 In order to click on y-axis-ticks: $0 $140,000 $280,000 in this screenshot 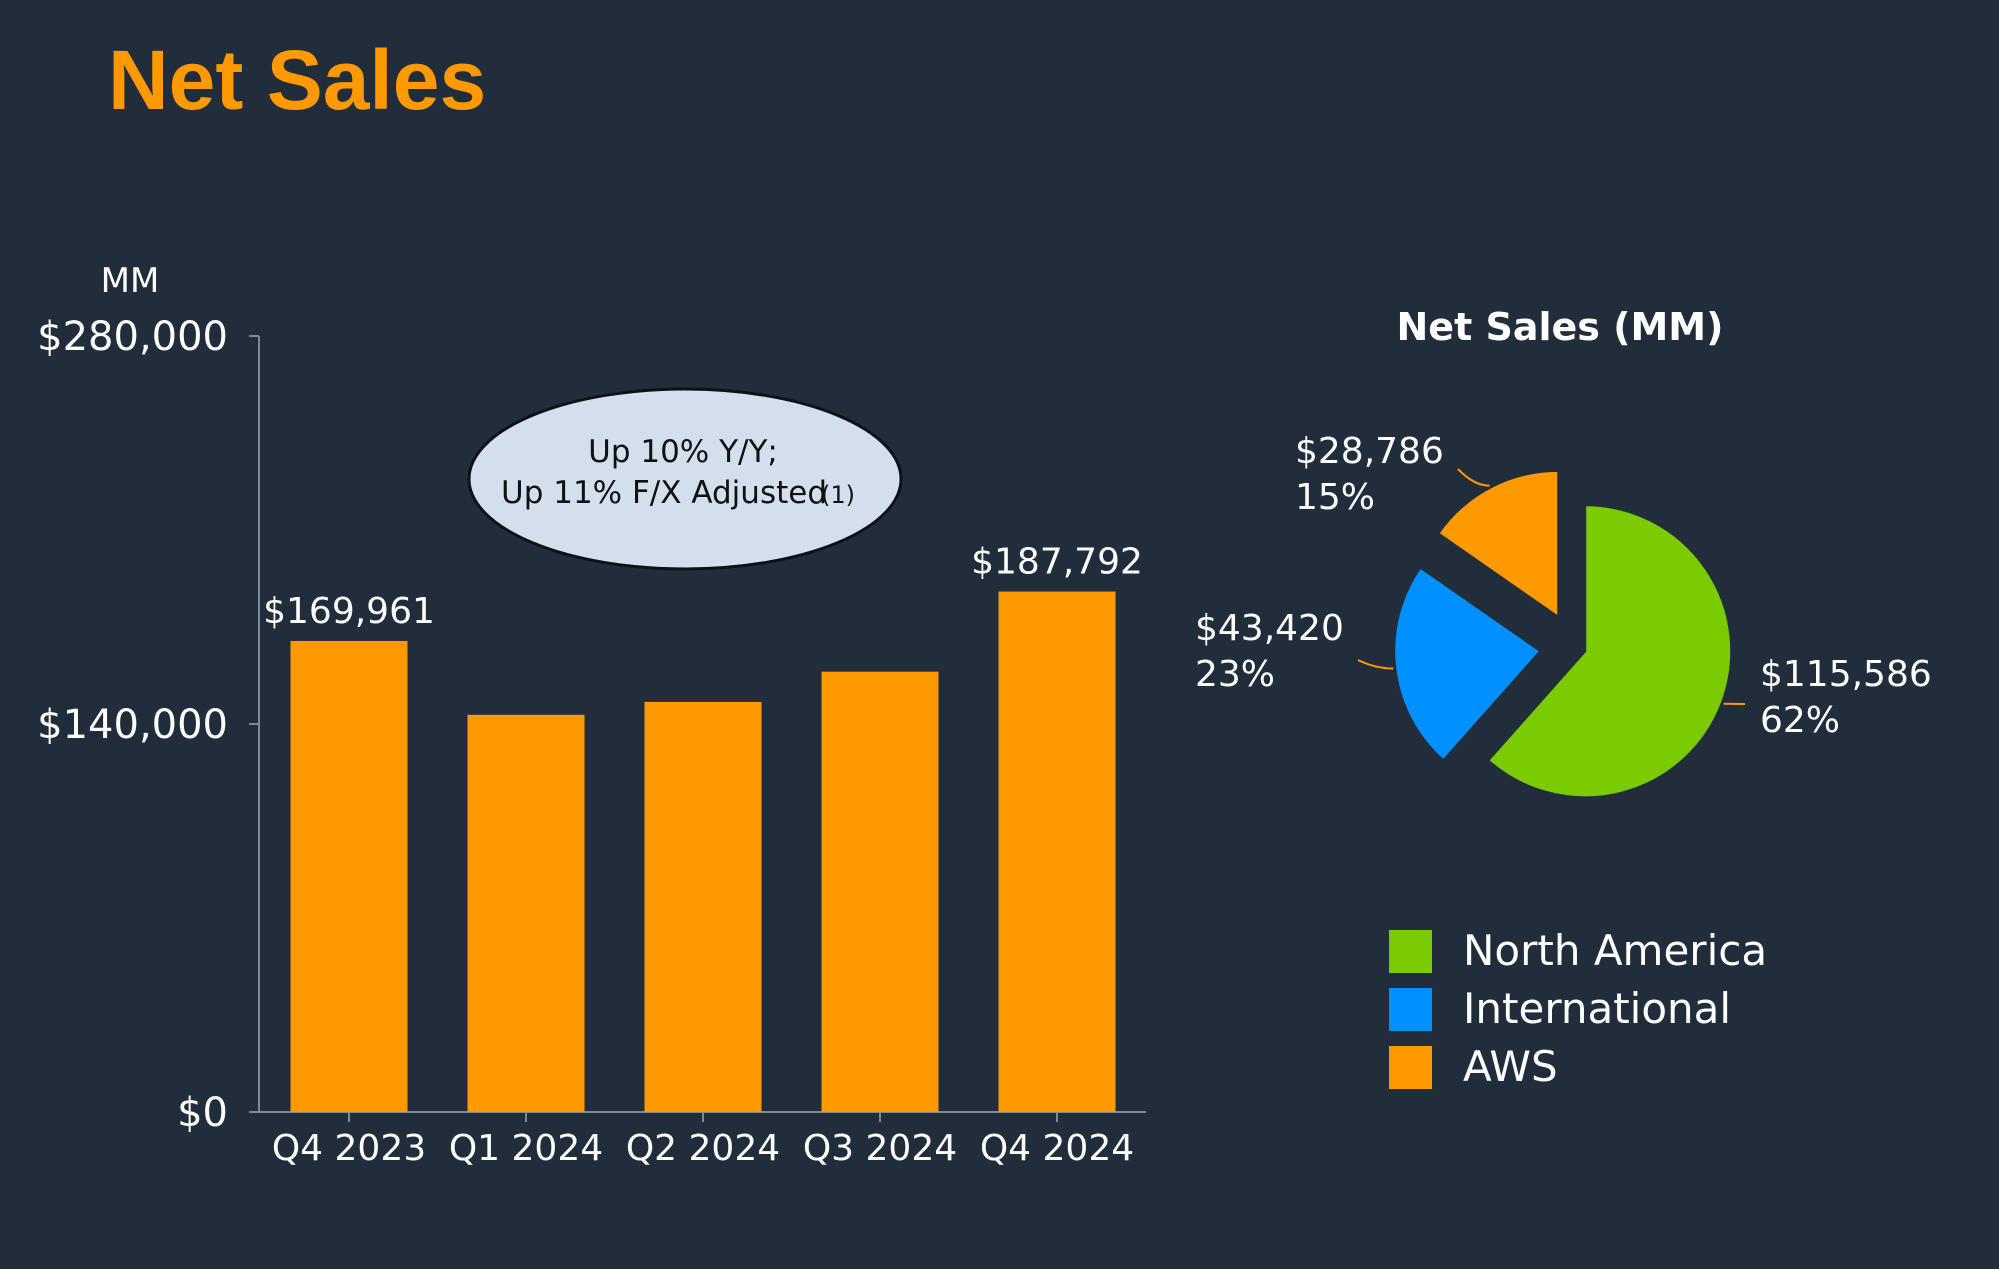, I will do `click(148, 725)`.